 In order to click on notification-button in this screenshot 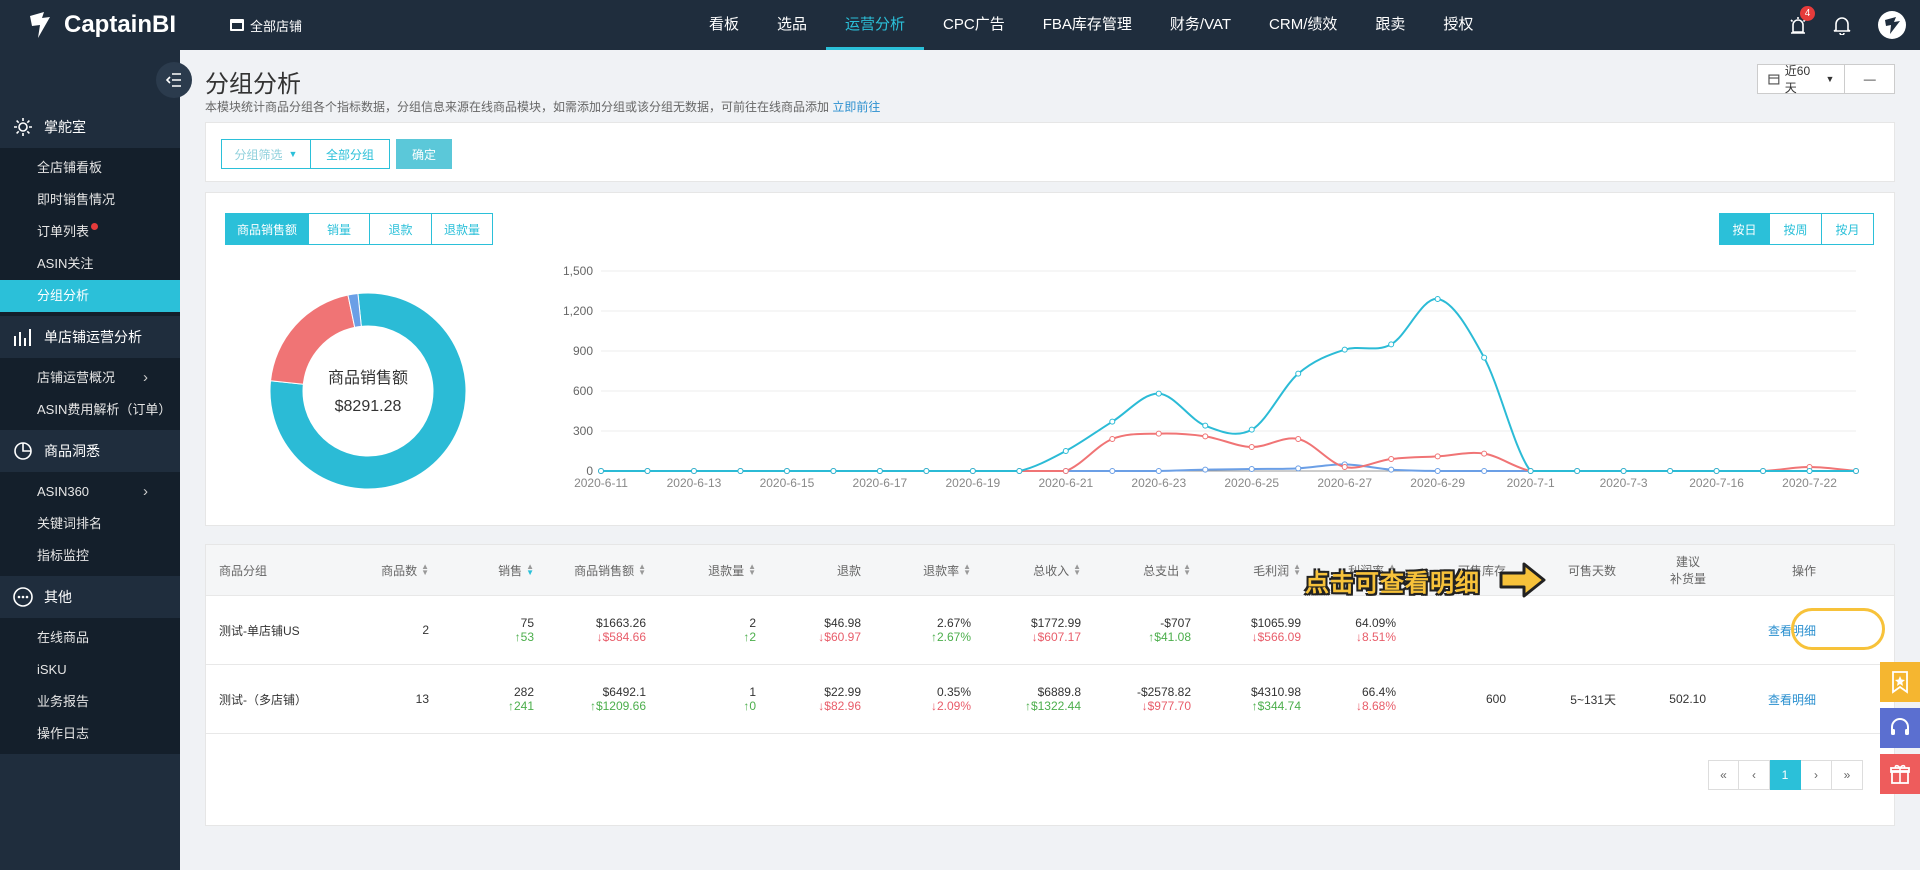, I will do `click(1842, 25)`.